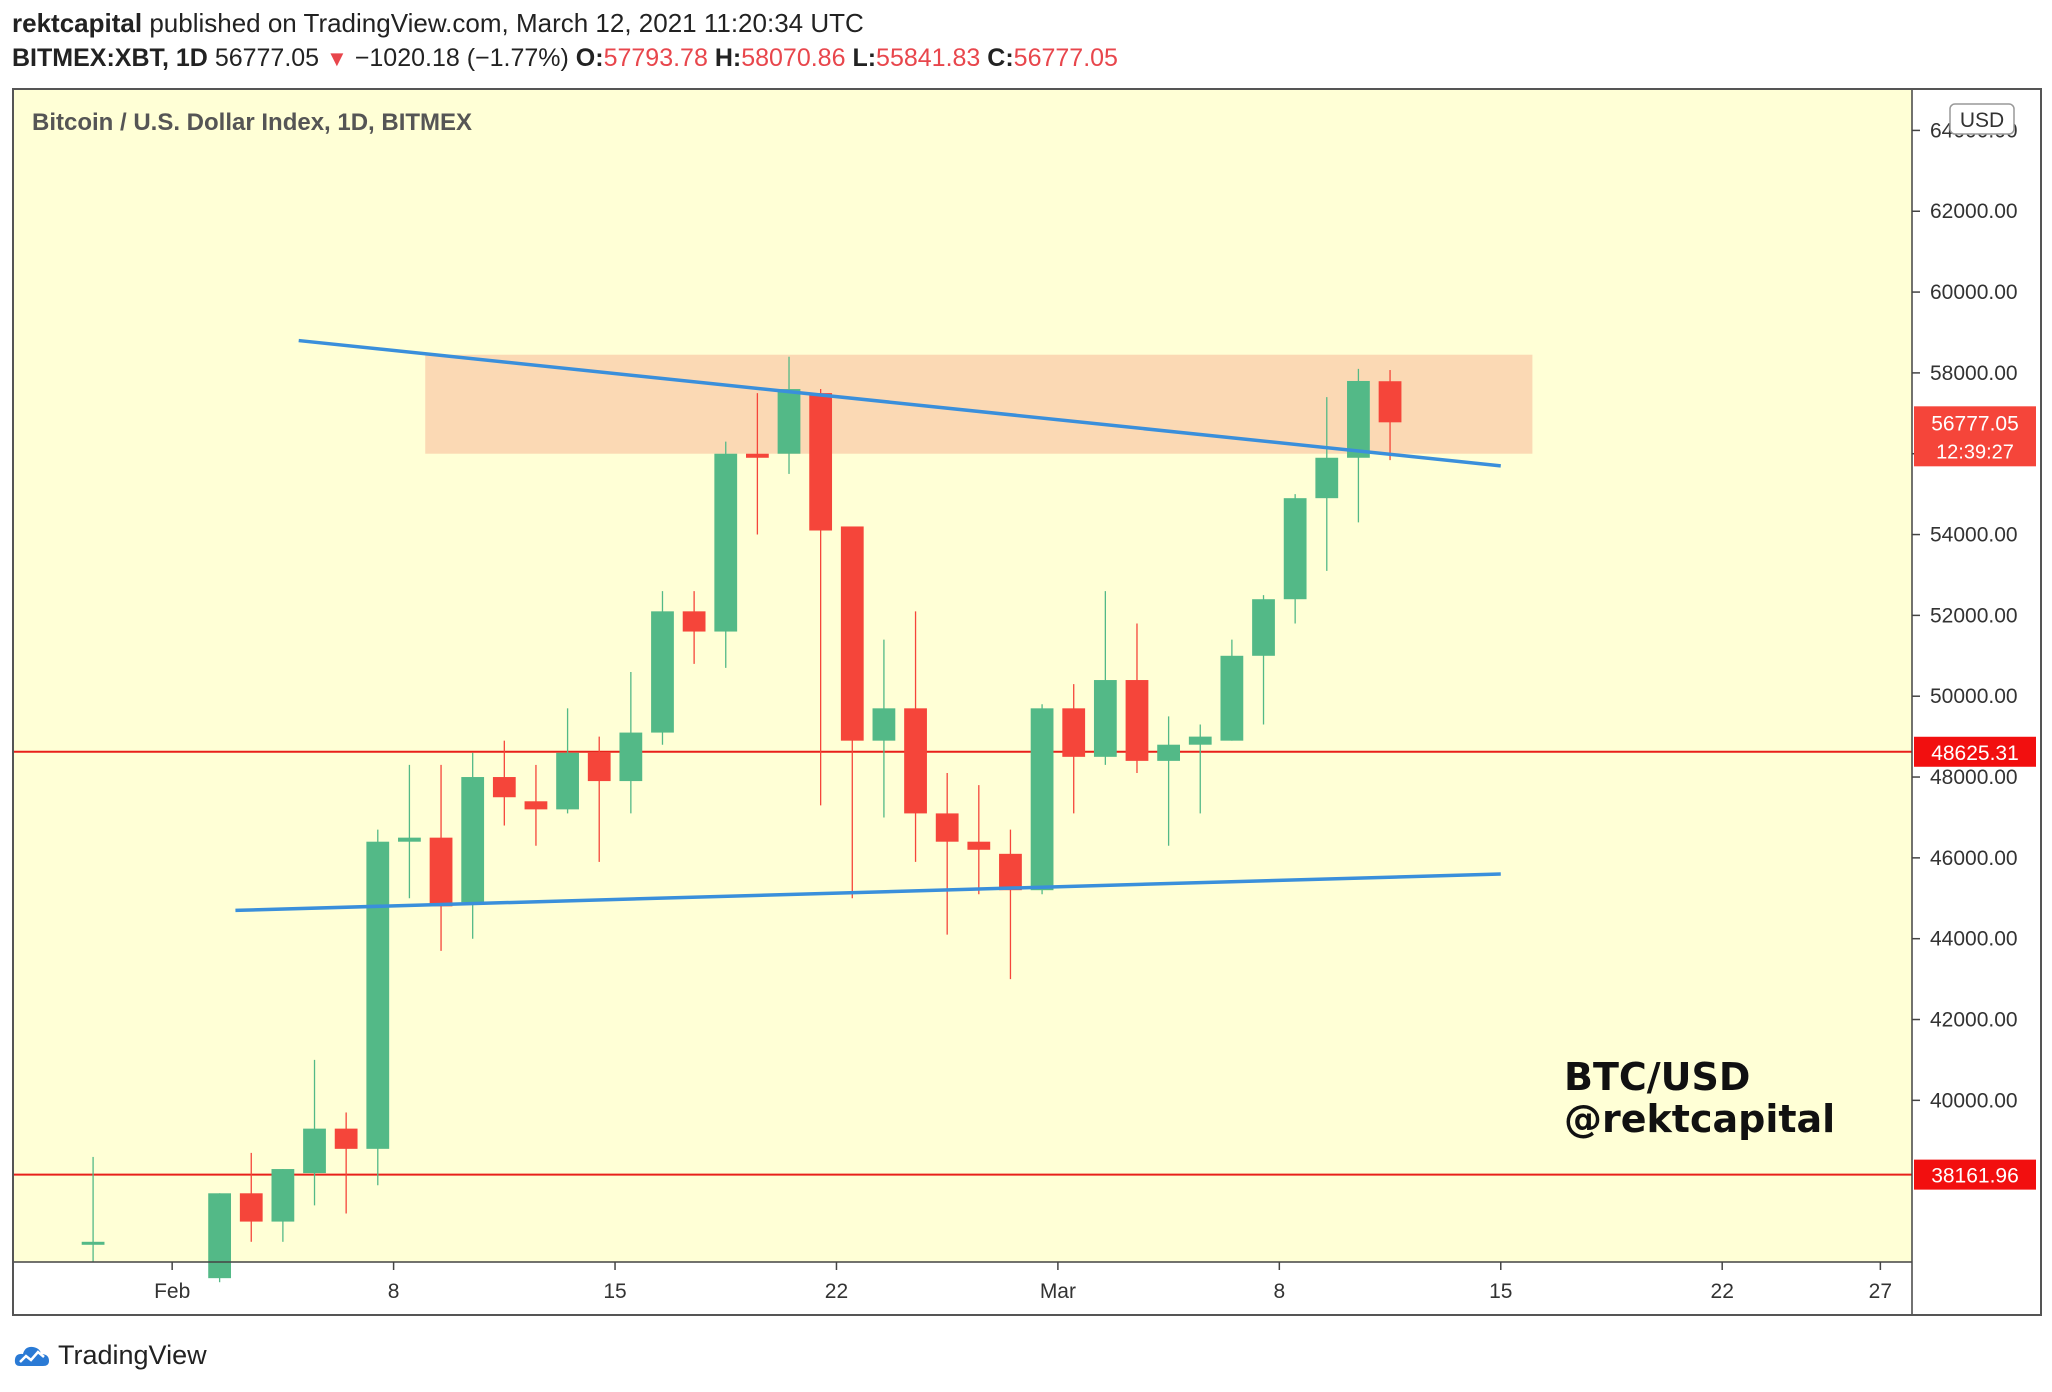  What do you see at coordinates (1974, 615) in the screenshot?
I see `y-tick-label: 52000.00` at bounding box center [1974, 615].